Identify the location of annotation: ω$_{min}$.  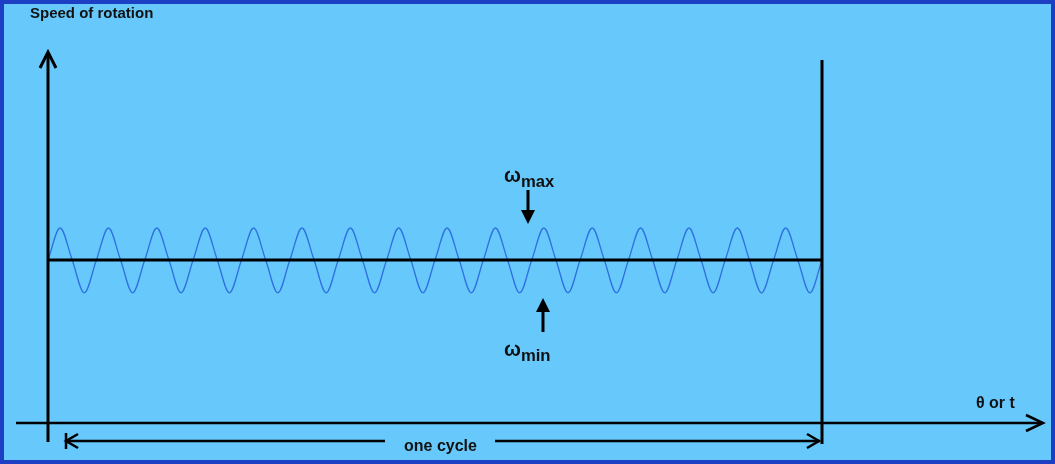
(527, 352).